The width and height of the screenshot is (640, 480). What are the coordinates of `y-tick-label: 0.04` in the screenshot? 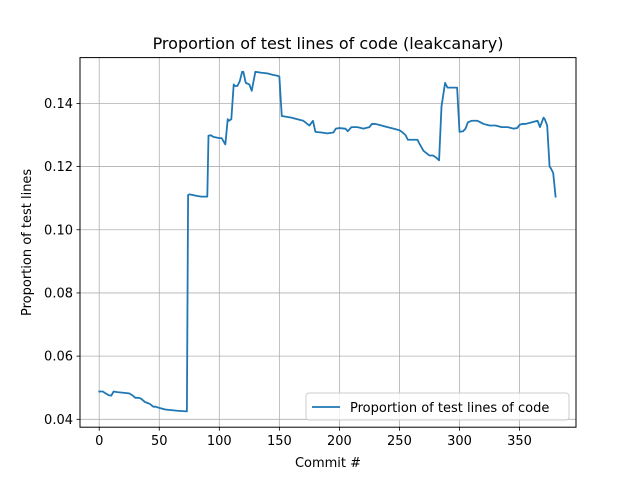 It's located at (58, 420).